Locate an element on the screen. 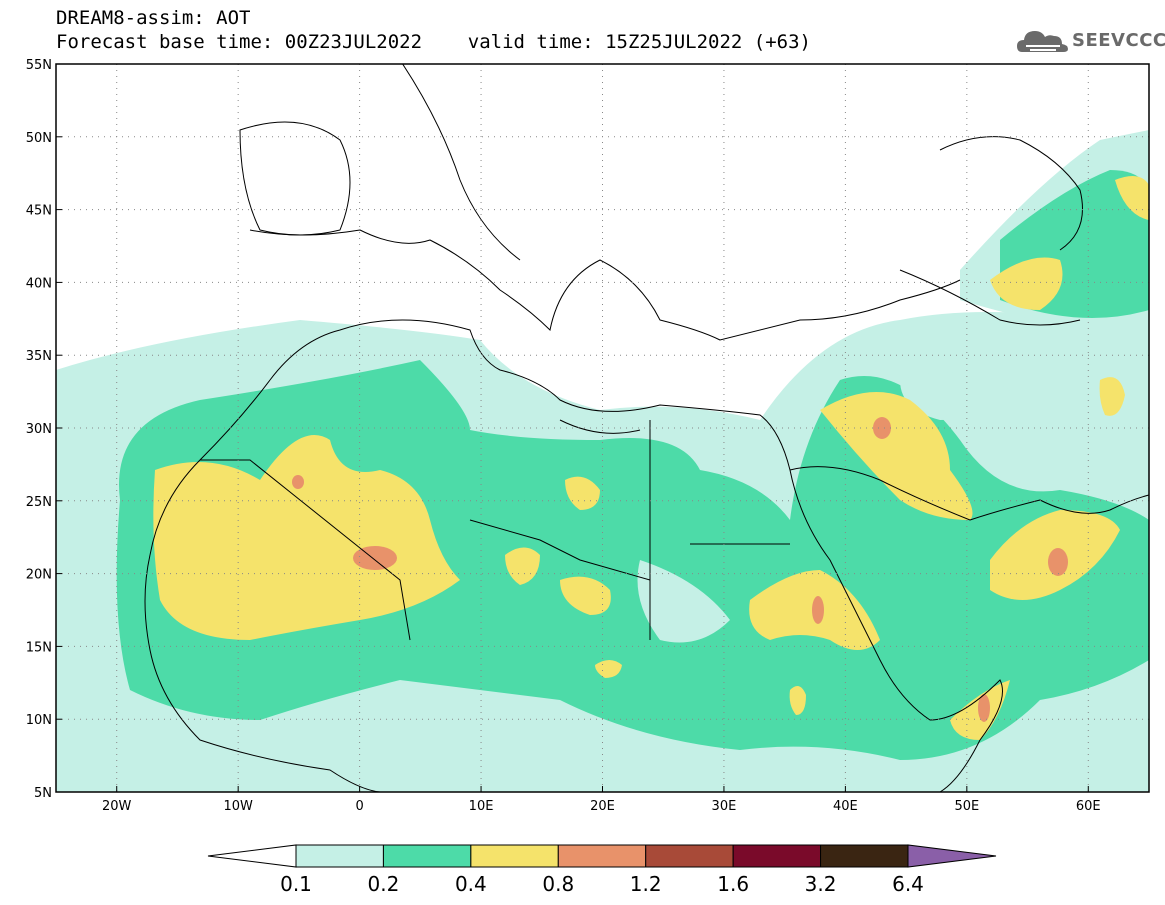 This screenshot has width=1165, height=905. lon-tick-label: 0 is located at coordinates (359, 806).